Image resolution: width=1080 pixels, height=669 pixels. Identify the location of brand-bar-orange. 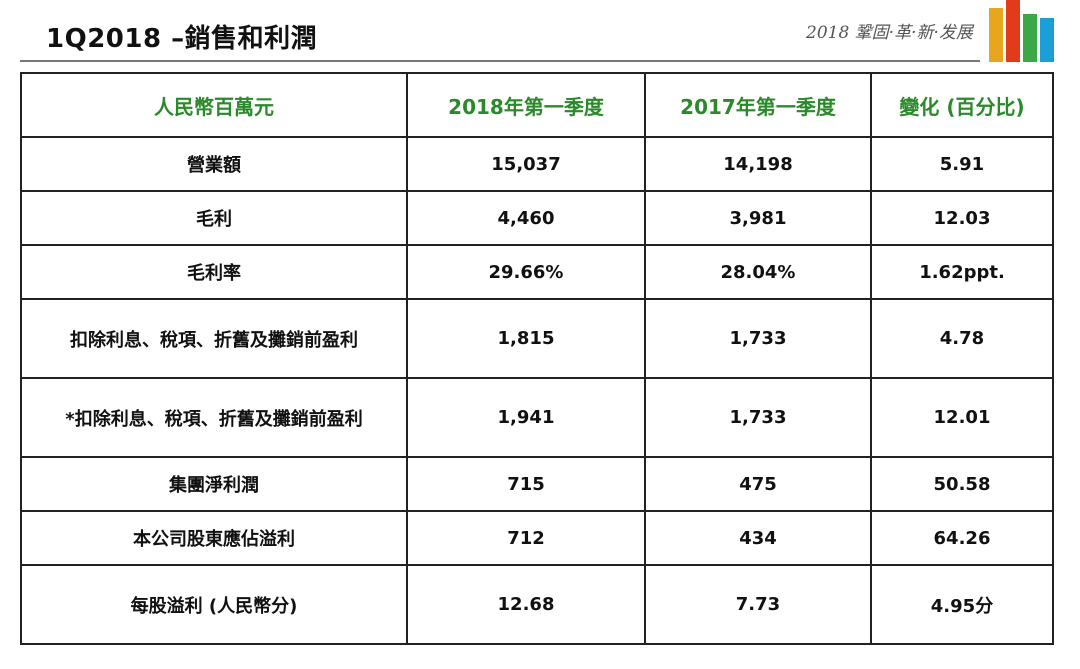
(996, 35).